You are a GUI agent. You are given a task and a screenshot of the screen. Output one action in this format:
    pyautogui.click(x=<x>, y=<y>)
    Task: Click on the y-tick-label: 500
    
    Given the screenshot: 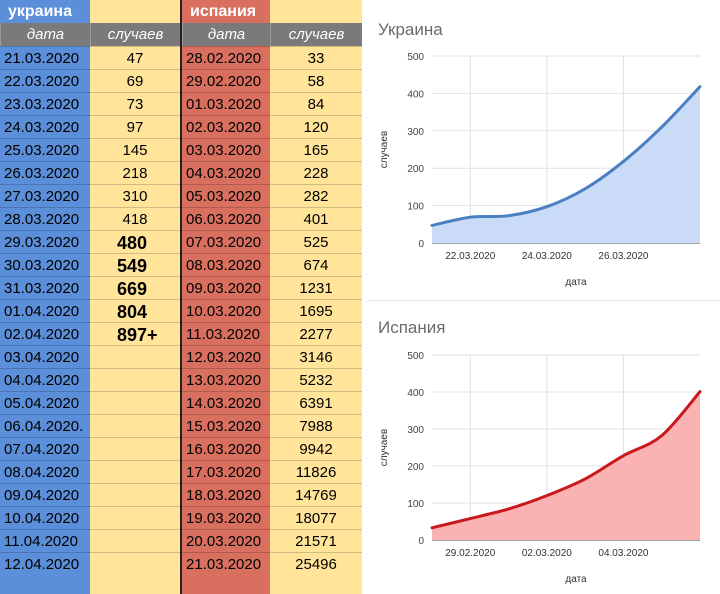 What is the action you would take?
    pyautogui.click(x=415, y=57)
    